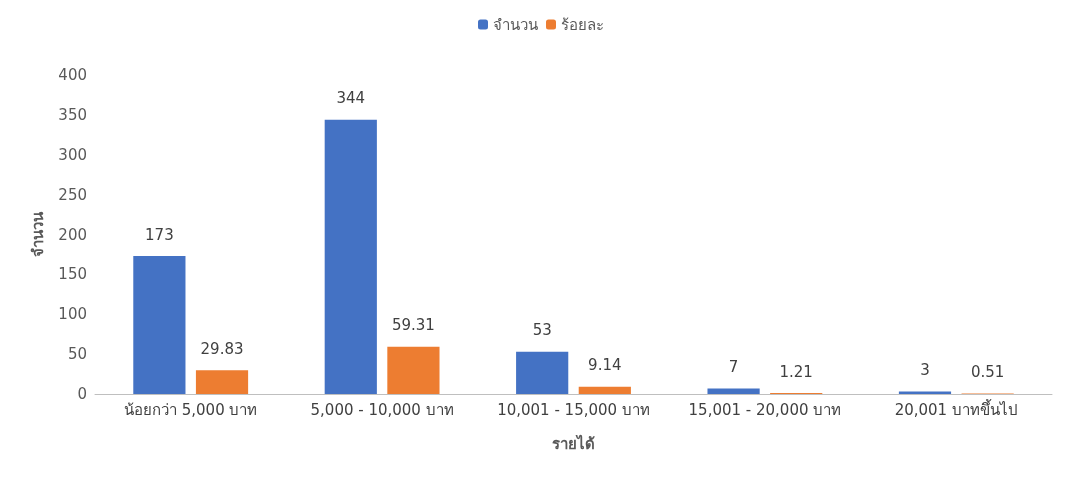  What do you see at coordinates (413, 325) in the screenshot?
I see `data-label: 59.31` at bounding box center [413, 325].